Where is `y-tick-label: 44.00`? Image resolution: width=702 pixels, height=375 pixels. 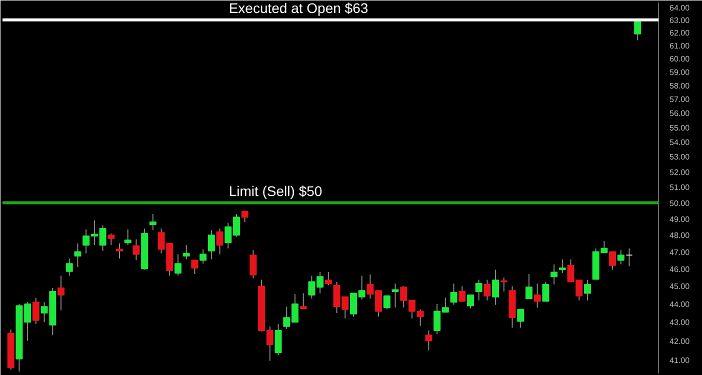
y-tick-label: 44.00 is located at coordinates (680, 304).